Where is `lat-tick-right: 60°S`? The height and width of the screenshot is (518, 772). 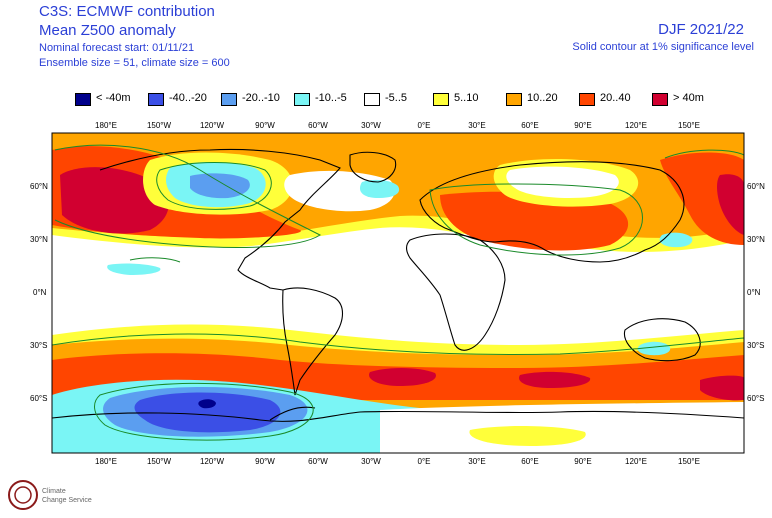 lat-tick-right: 60°S is located at coordinates (755, 398).